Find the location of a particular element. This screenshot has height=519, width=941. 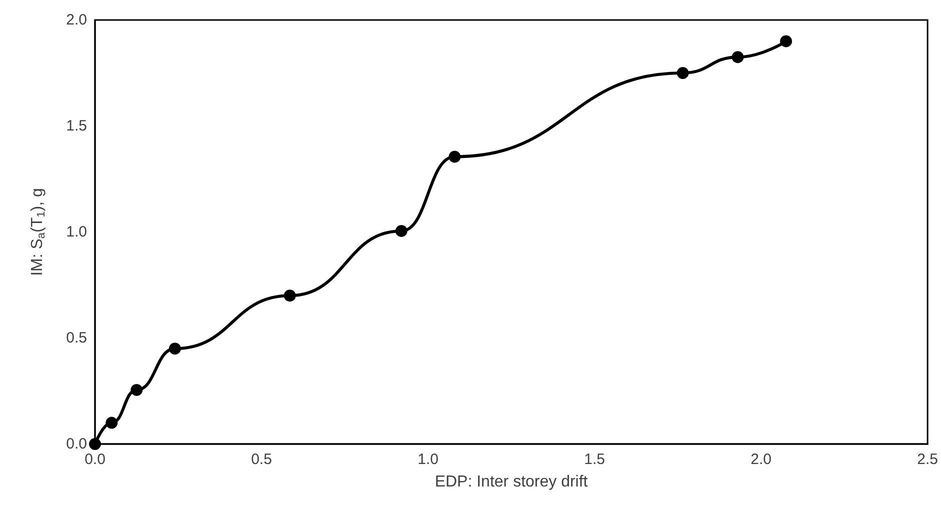

x-tick-label: 1.0 is located at coordinates (428, 459).